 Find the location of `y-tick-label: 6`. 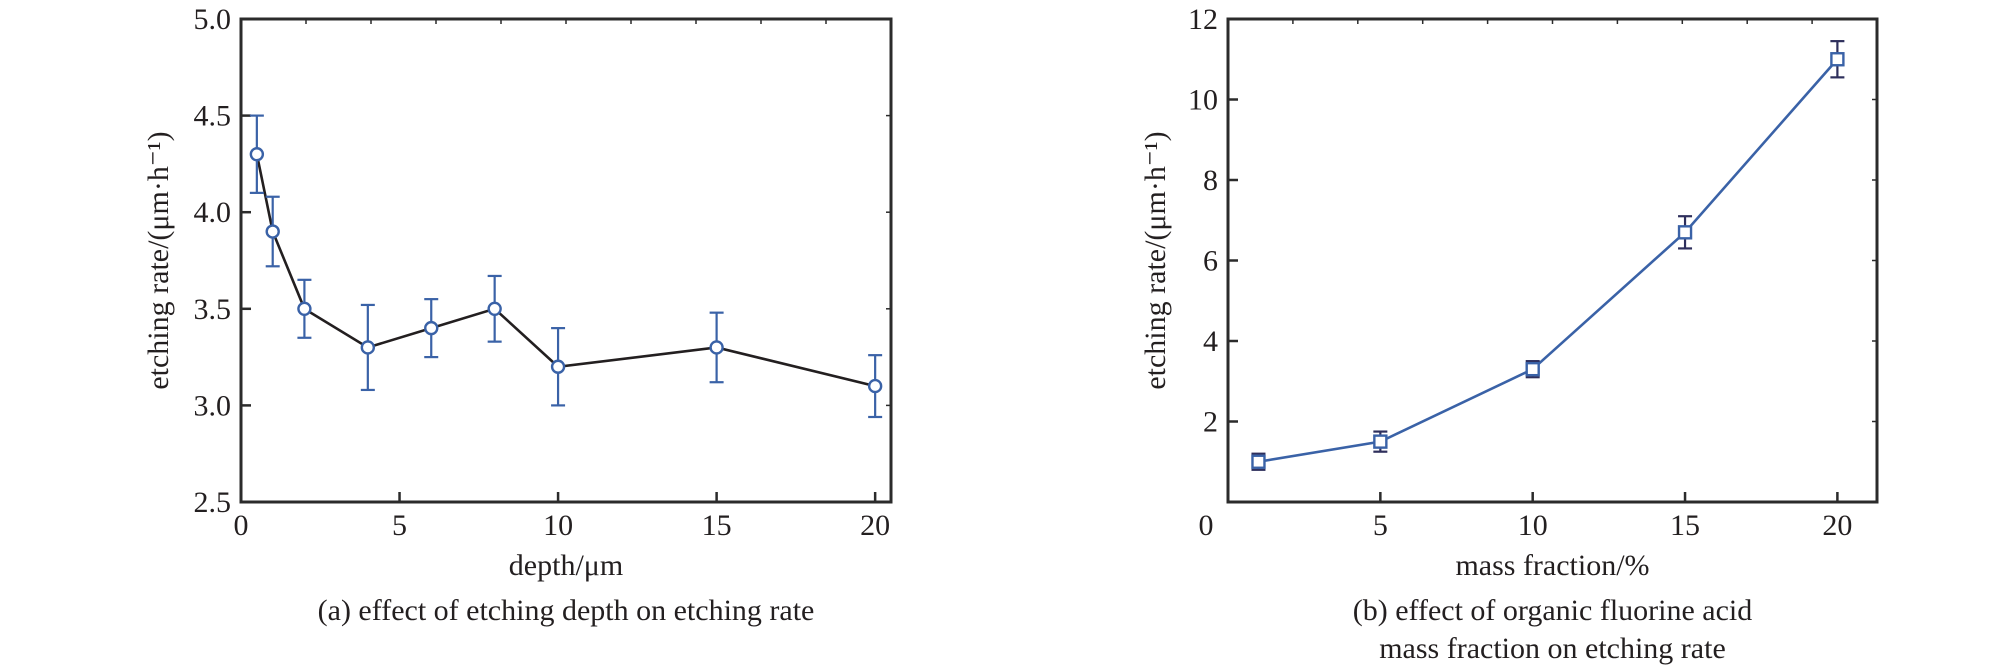

y-tick-label: 6 is located at coordinates (1210, 261).